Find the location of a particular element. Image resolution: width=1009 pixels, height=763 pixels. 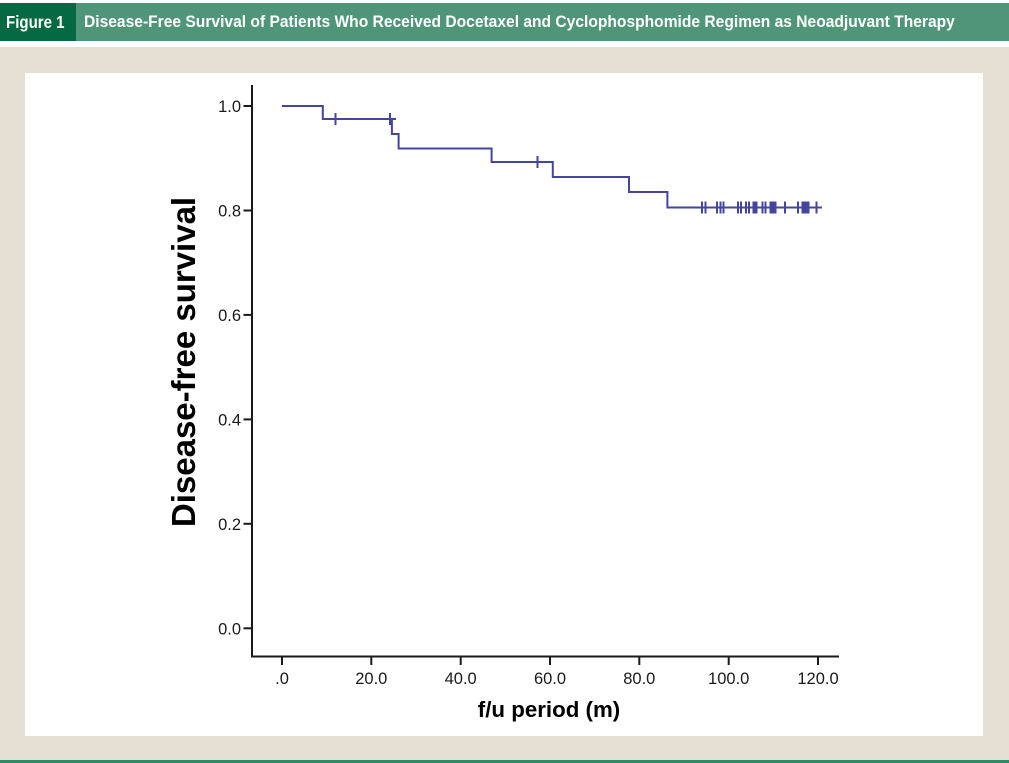

svg-text: 0.6 is located at coordinates (229, 316).